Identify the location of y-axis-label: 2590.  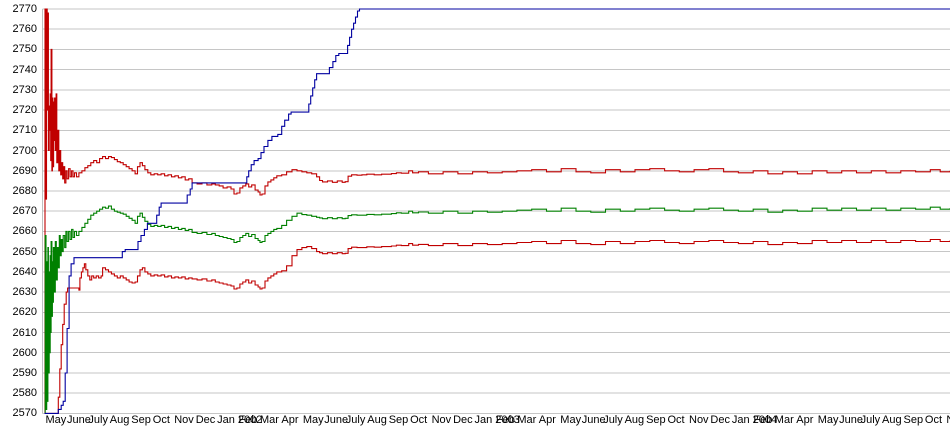
(24, 373).